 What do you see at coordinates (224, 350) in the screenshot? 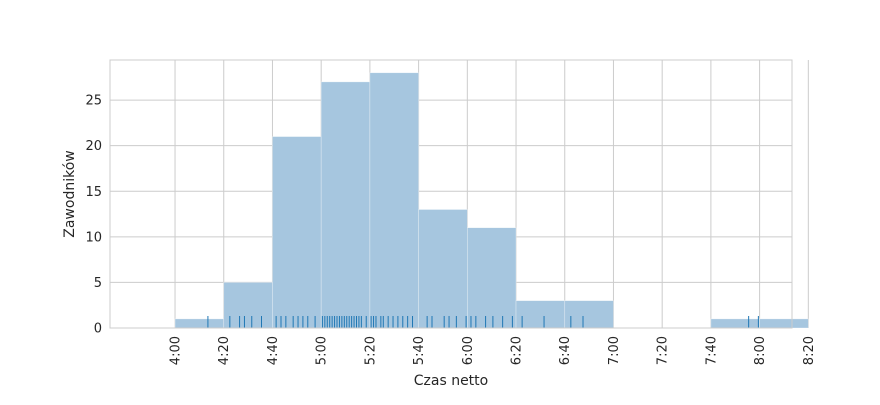
I see `x-tick-label: 4:20` at bounding box center [224, 350].